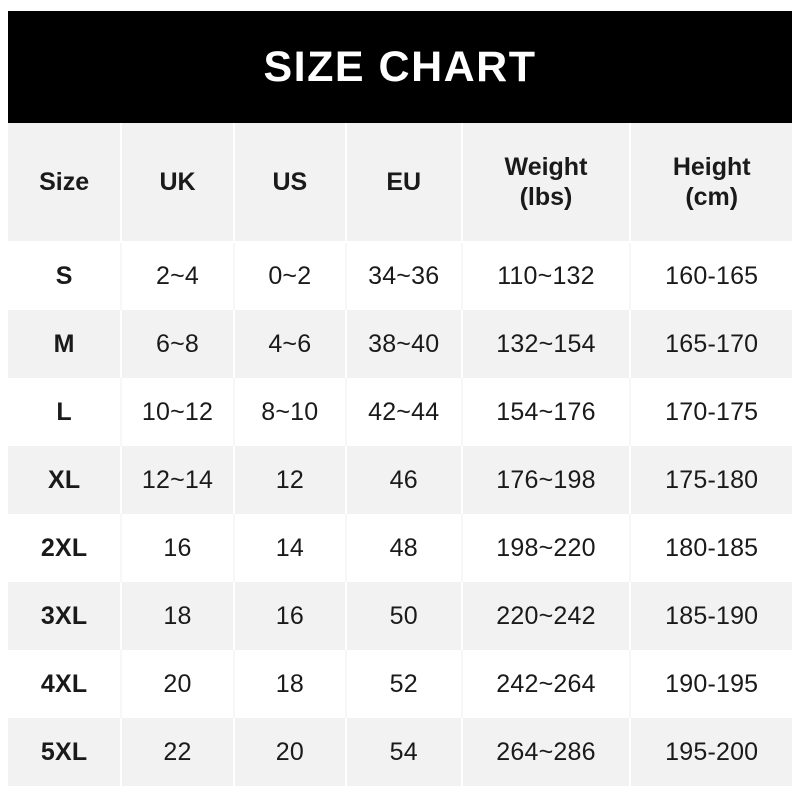 Image resolution: width=800 pixels, height=800 pixels. What do you see at coordinates (404, 480) in the screenshot?
I see `cell-eu: 46` at bounding box center [404, 480].